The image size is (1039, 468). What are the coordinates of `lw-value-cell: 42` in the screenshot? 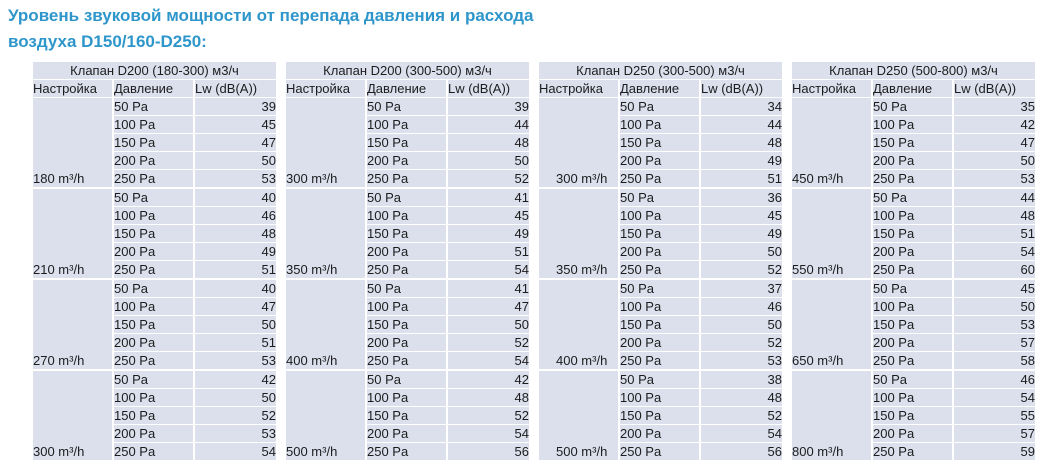 It's located at (235, 380).